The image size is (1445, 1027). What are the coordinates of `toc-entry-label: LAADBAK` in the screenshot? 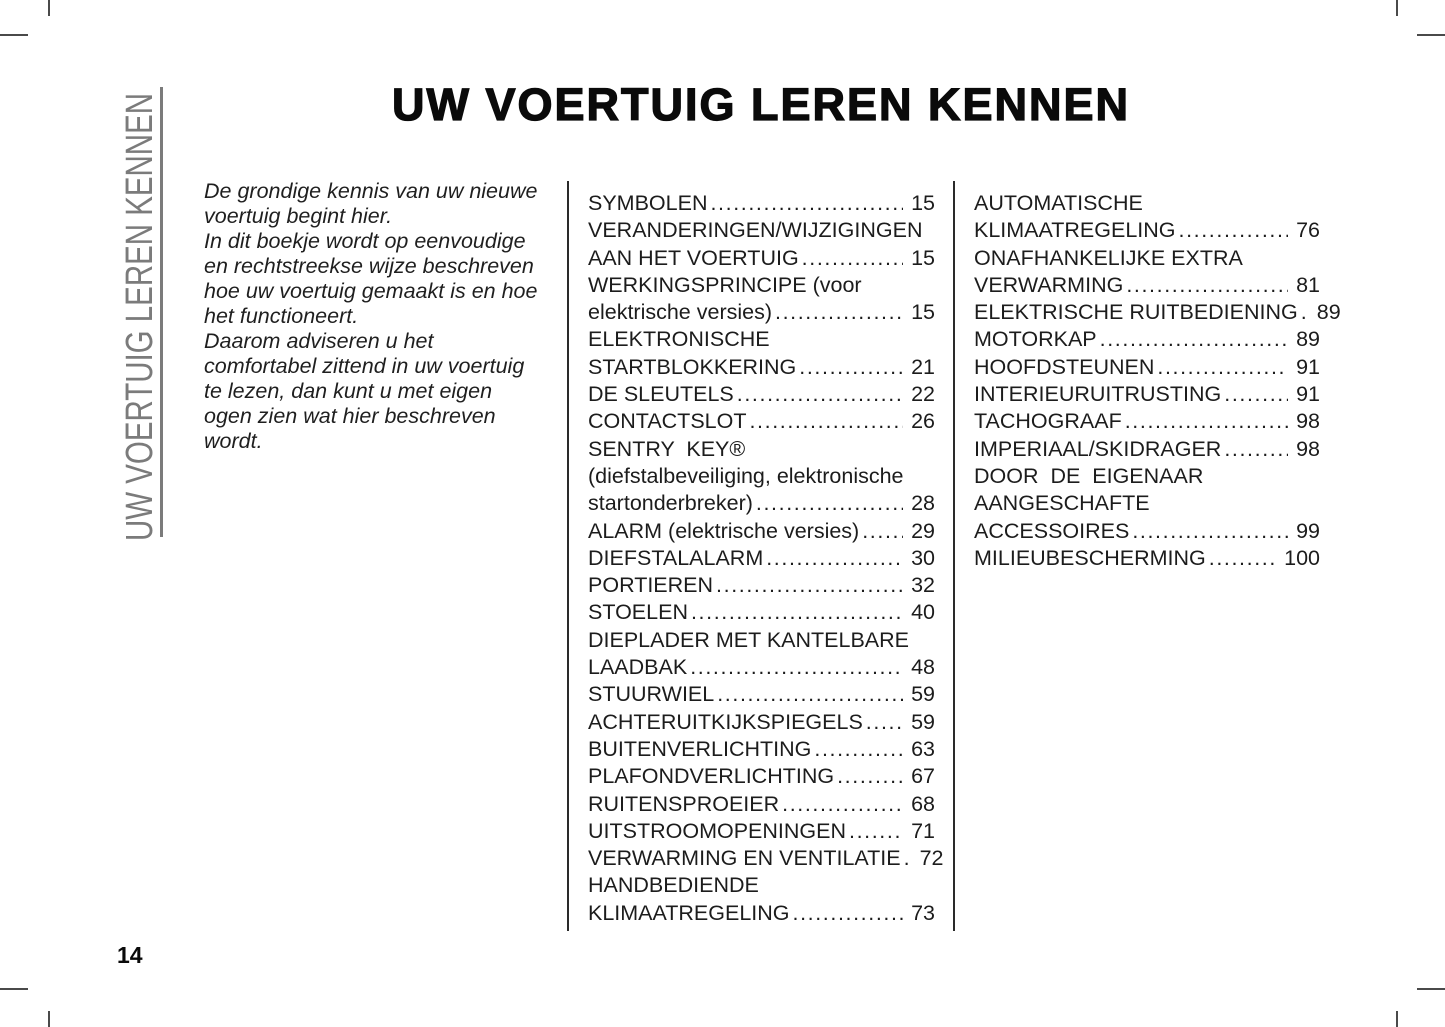 It's located at (638, 667).